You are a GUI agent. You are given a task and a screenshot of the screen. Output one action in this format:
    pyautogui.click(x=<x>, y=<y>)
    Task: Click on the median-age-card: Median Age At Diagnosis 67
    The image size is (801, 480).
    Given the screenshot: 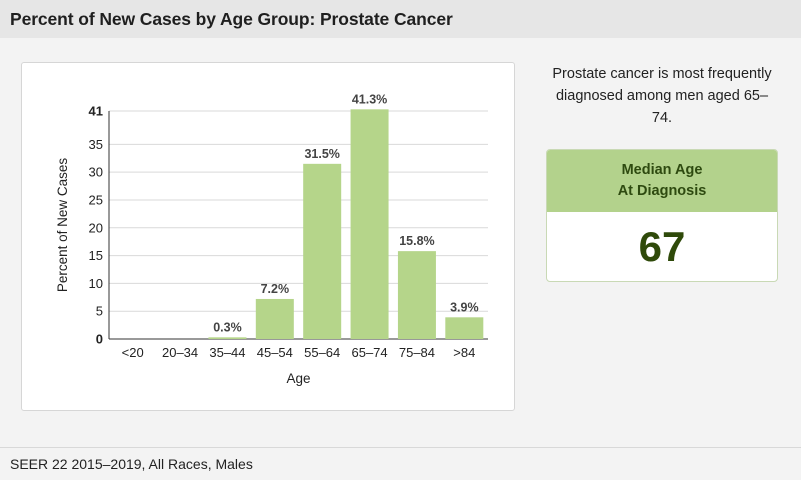 What is the action you would take?
    pyautogui.click(x=662, y=215)
    